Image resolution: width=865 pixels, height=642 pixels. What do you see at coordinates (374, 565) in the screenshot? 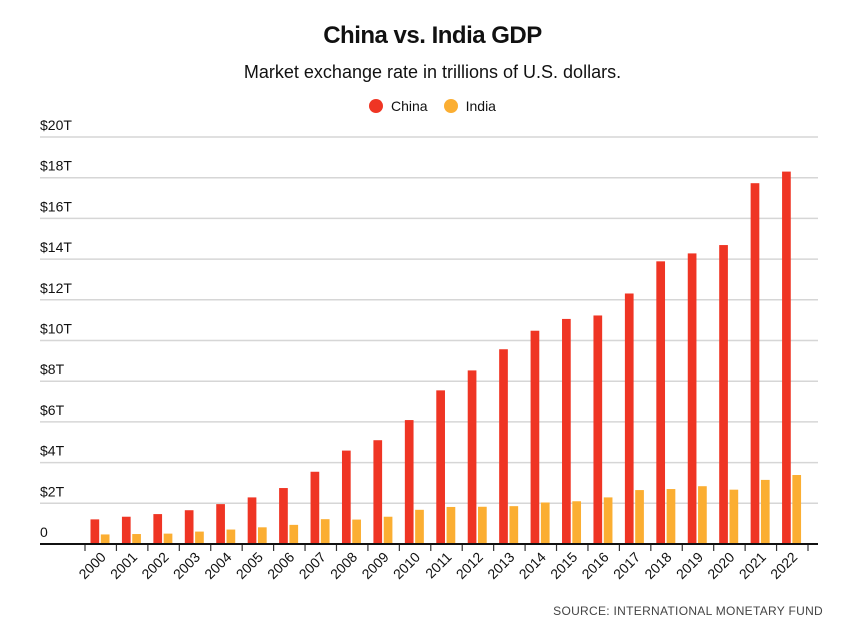
I see `x-tick-label: 2009` at bounding box center [374, 565].